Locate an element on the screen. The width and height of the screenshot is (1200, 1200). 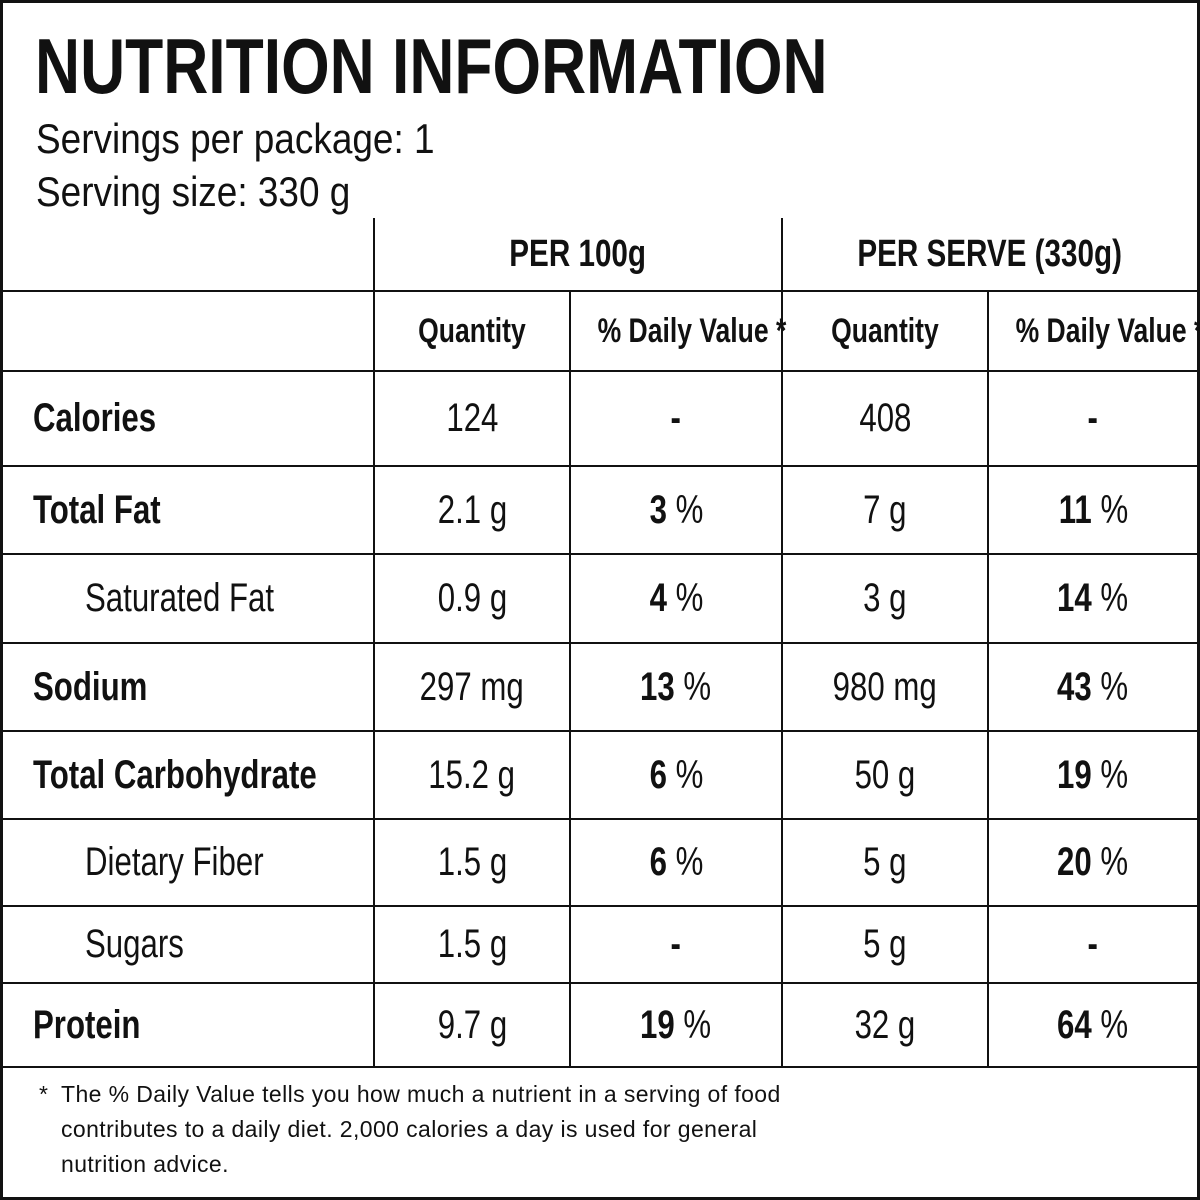
cell-text: 20 % is located at coordinates (1092, 862).